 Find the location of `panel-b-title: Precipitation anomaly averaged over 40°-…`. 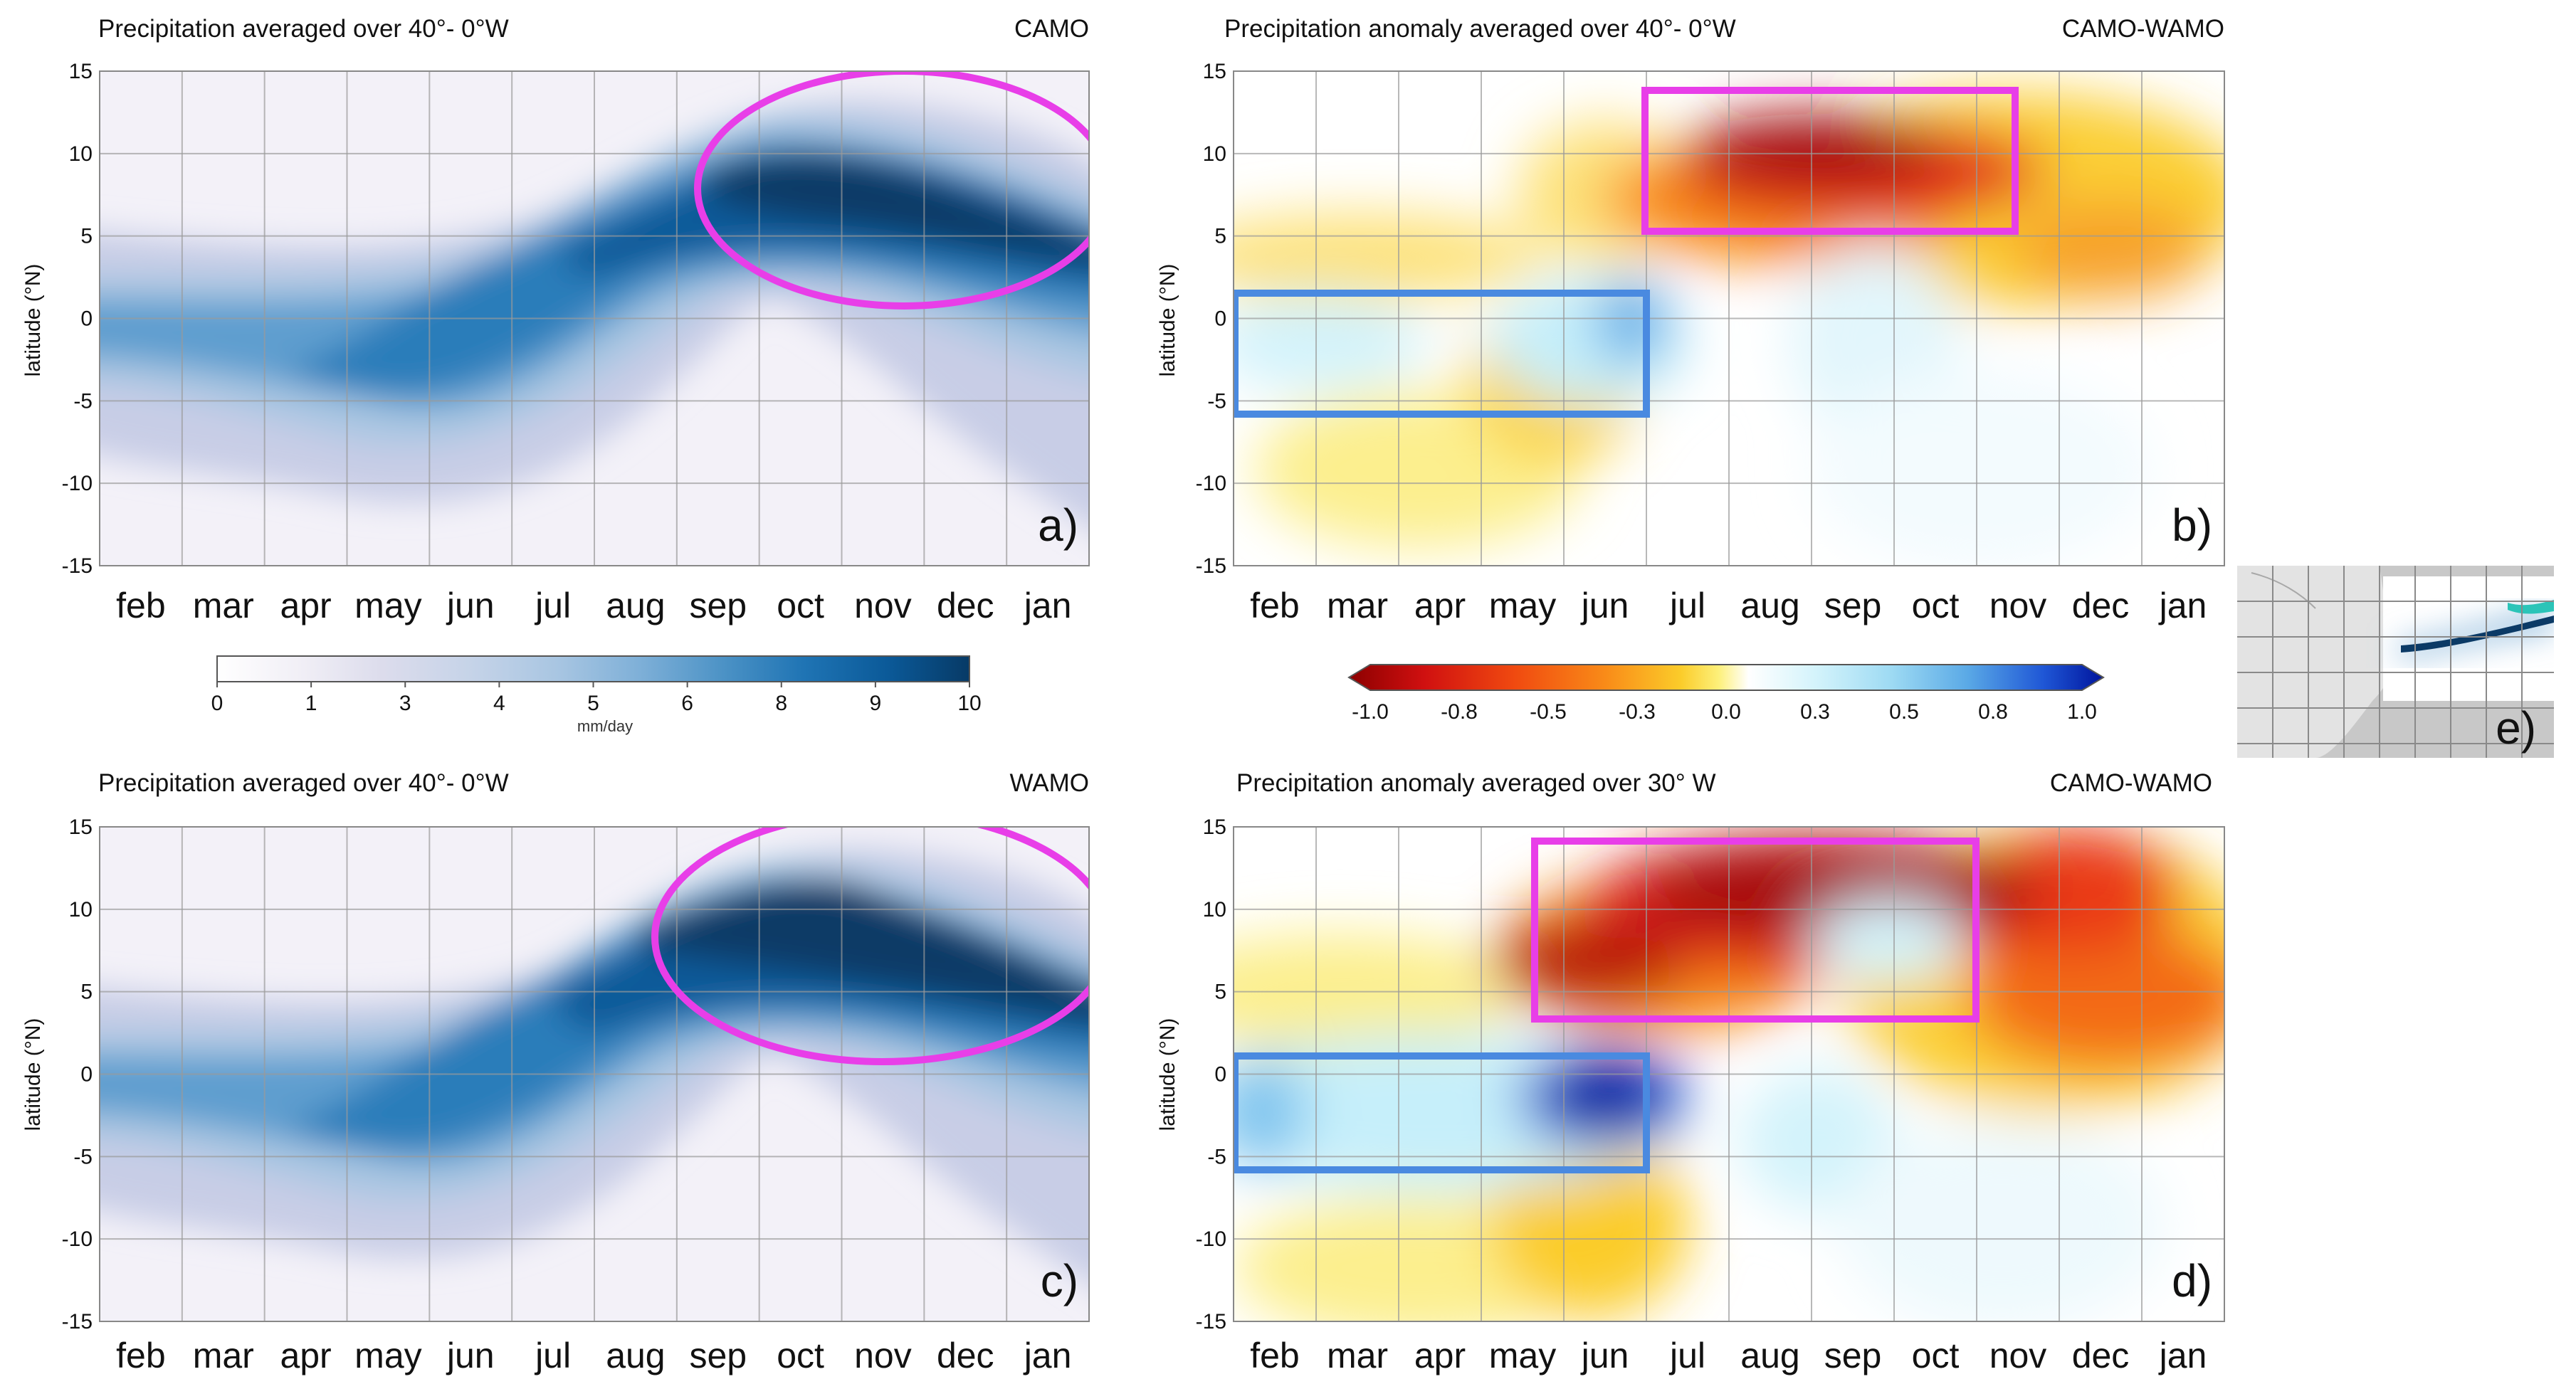

panel-b-title: Precipitation anomaly averaged over 40°-… is located at coordinates (1480, 29).